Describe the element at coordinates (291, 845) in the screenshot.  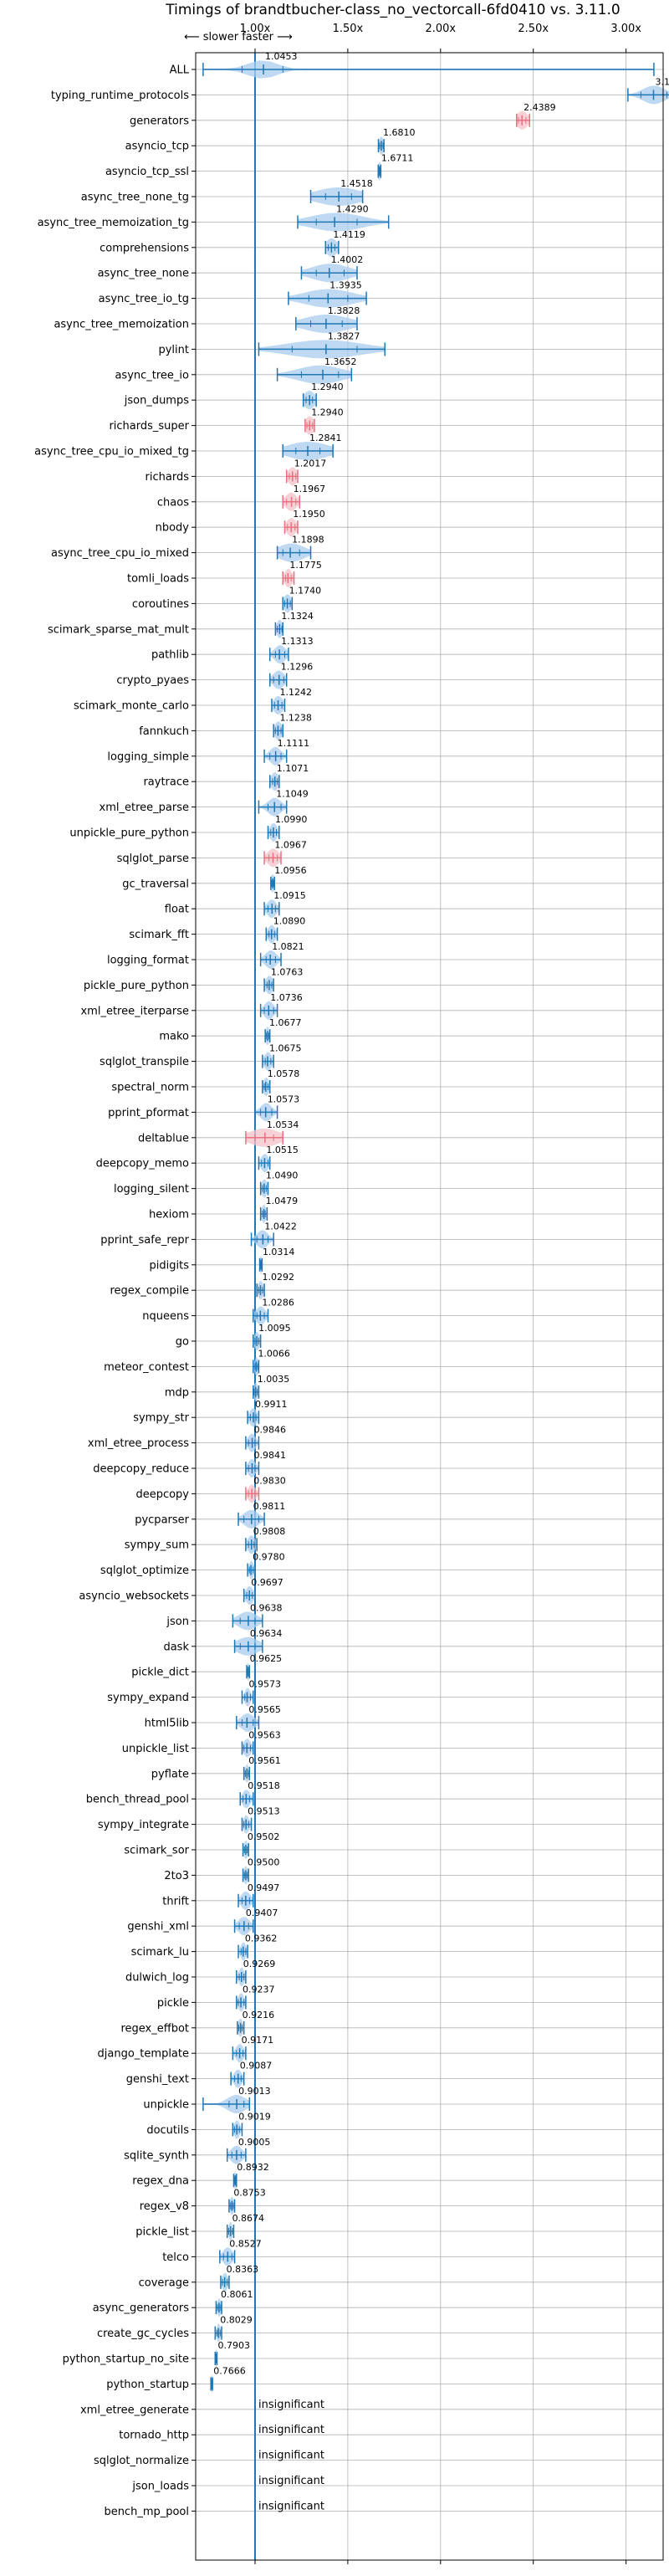
I see `value-label: 1.0967` at that location.